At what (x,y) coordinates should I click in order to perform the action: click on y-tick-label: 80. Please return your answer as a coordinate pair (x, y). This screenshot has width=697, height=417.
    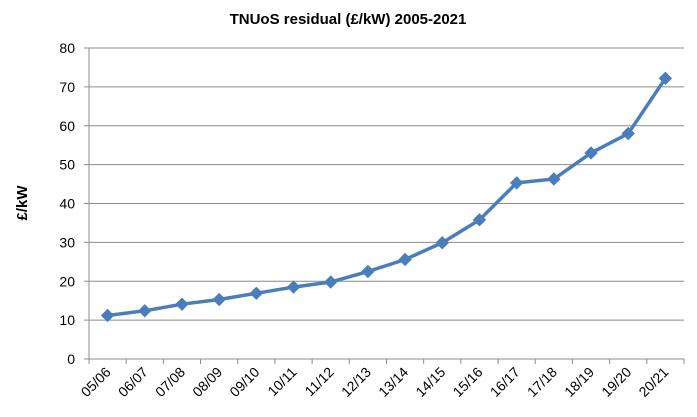
    Looking at the image, I should click on (67, 48).